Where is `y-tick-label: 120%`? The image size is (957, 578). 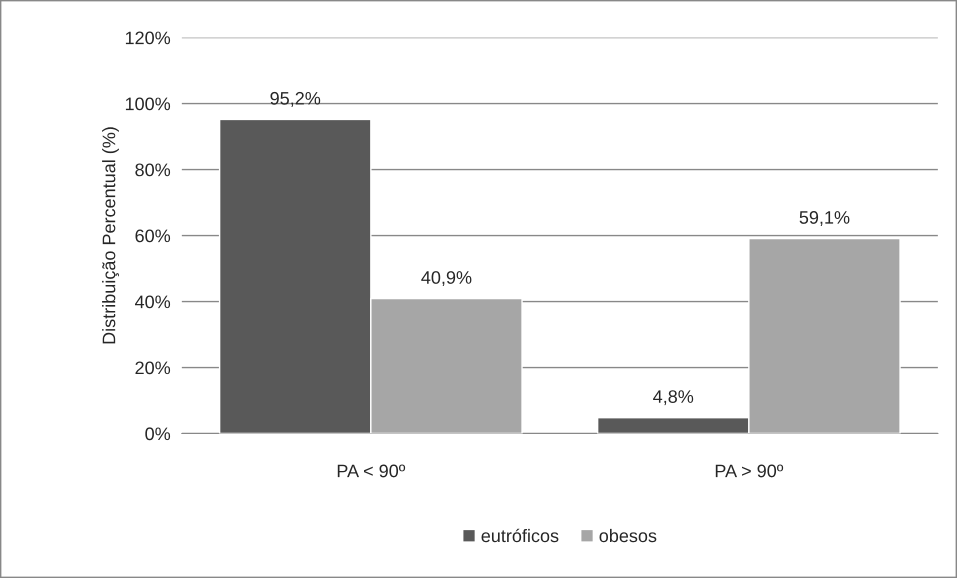
y-tick-label: 120% is located at coordinates (148, 38).